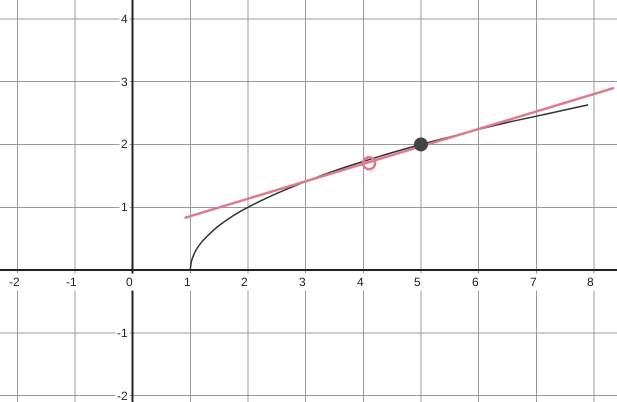 This screenshot has width=617, height=402. I want to click on y-tick-label: -2, so click(122, 395).